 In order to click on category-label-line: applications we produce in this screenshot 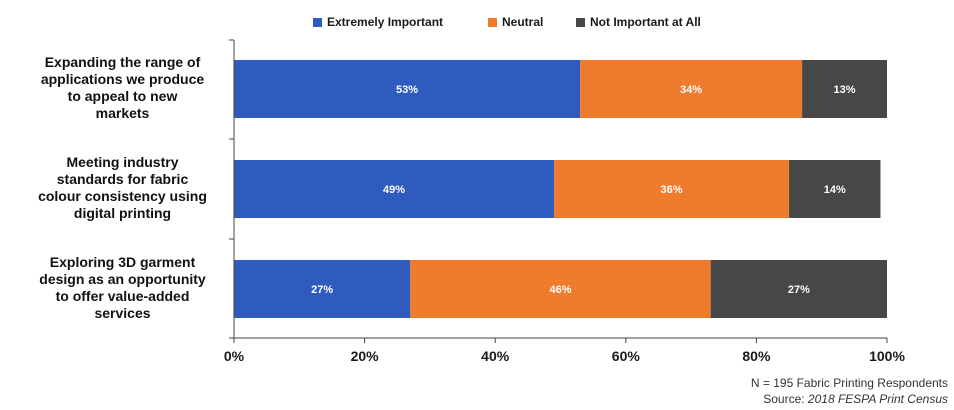, I will do `click(122, 79)`.